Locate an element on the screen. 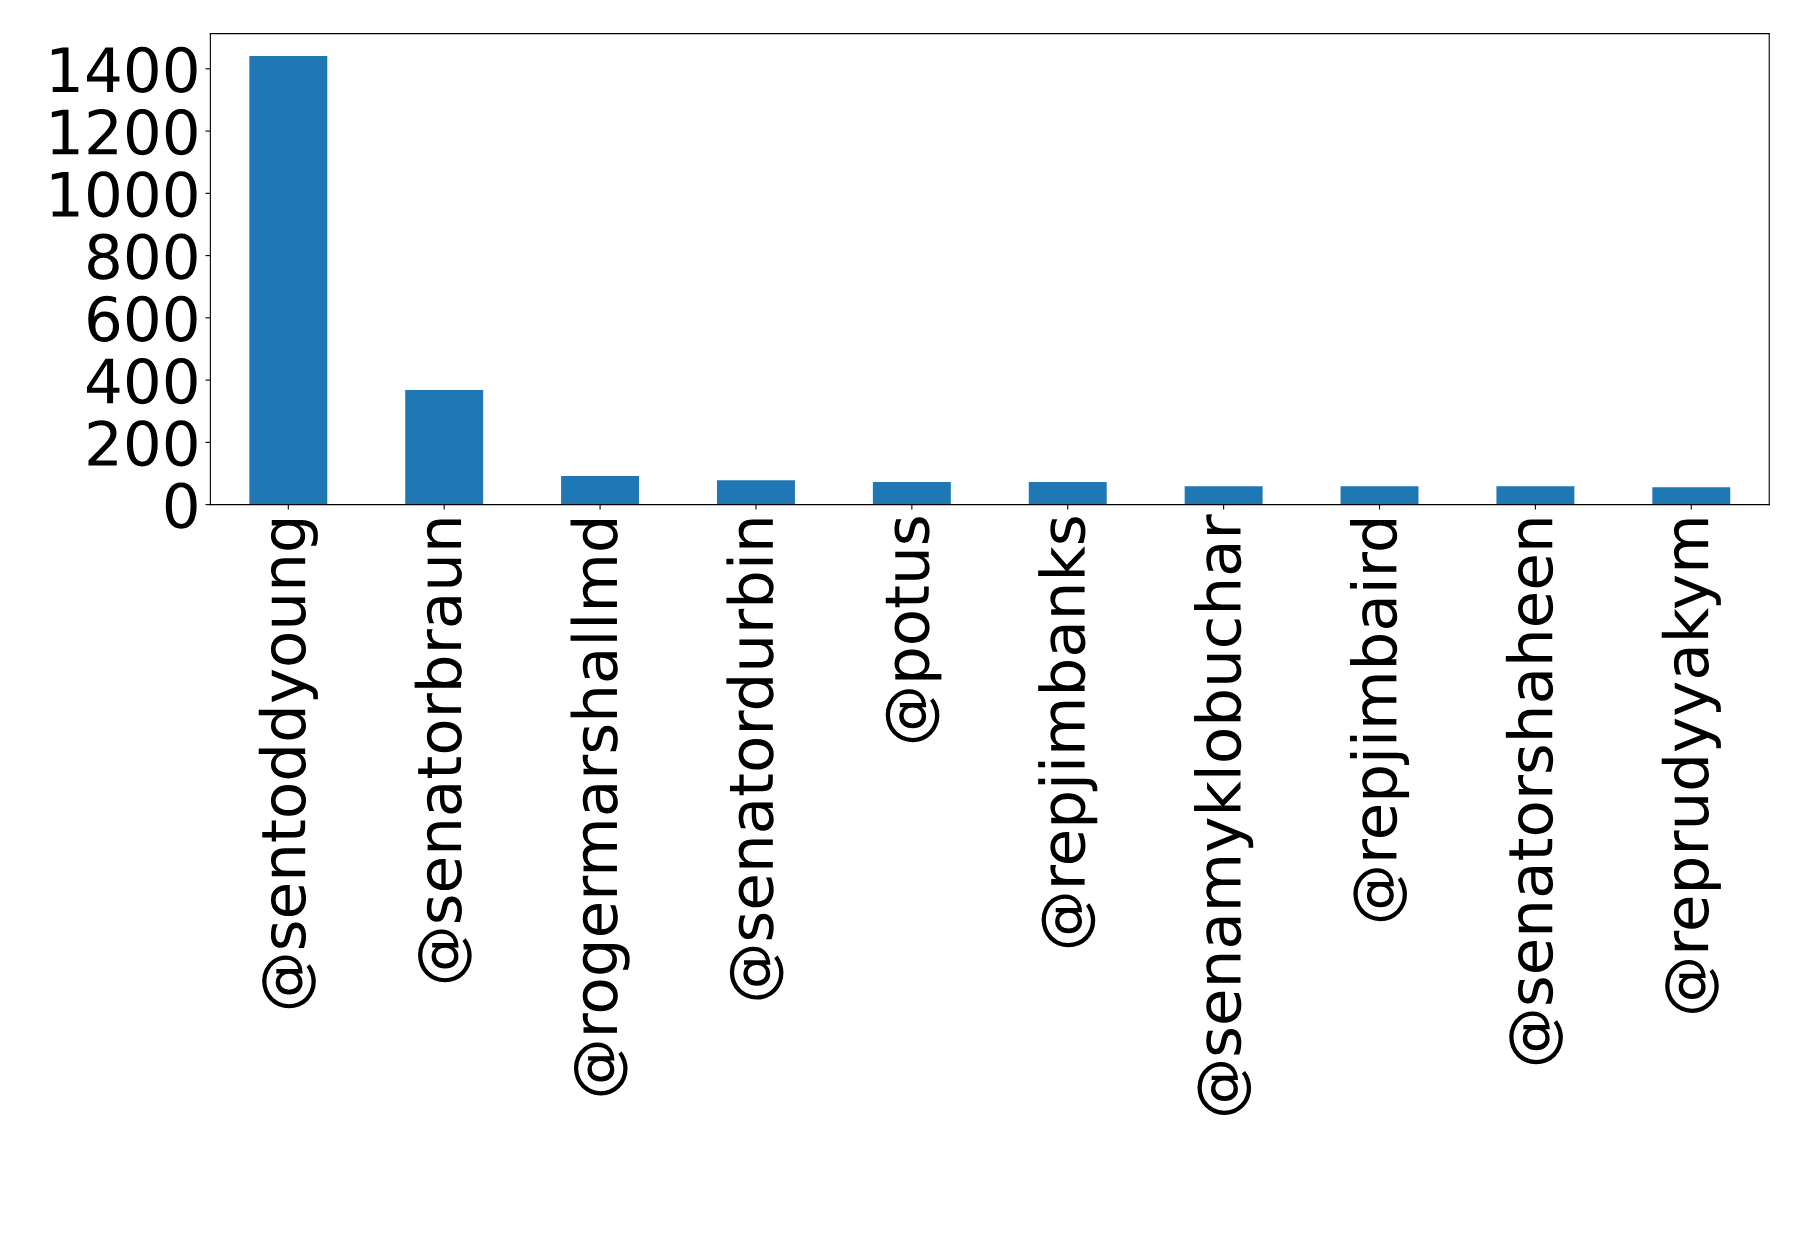  x-tick-label: @reprudyyakym is located at coordinates (1691, 766).